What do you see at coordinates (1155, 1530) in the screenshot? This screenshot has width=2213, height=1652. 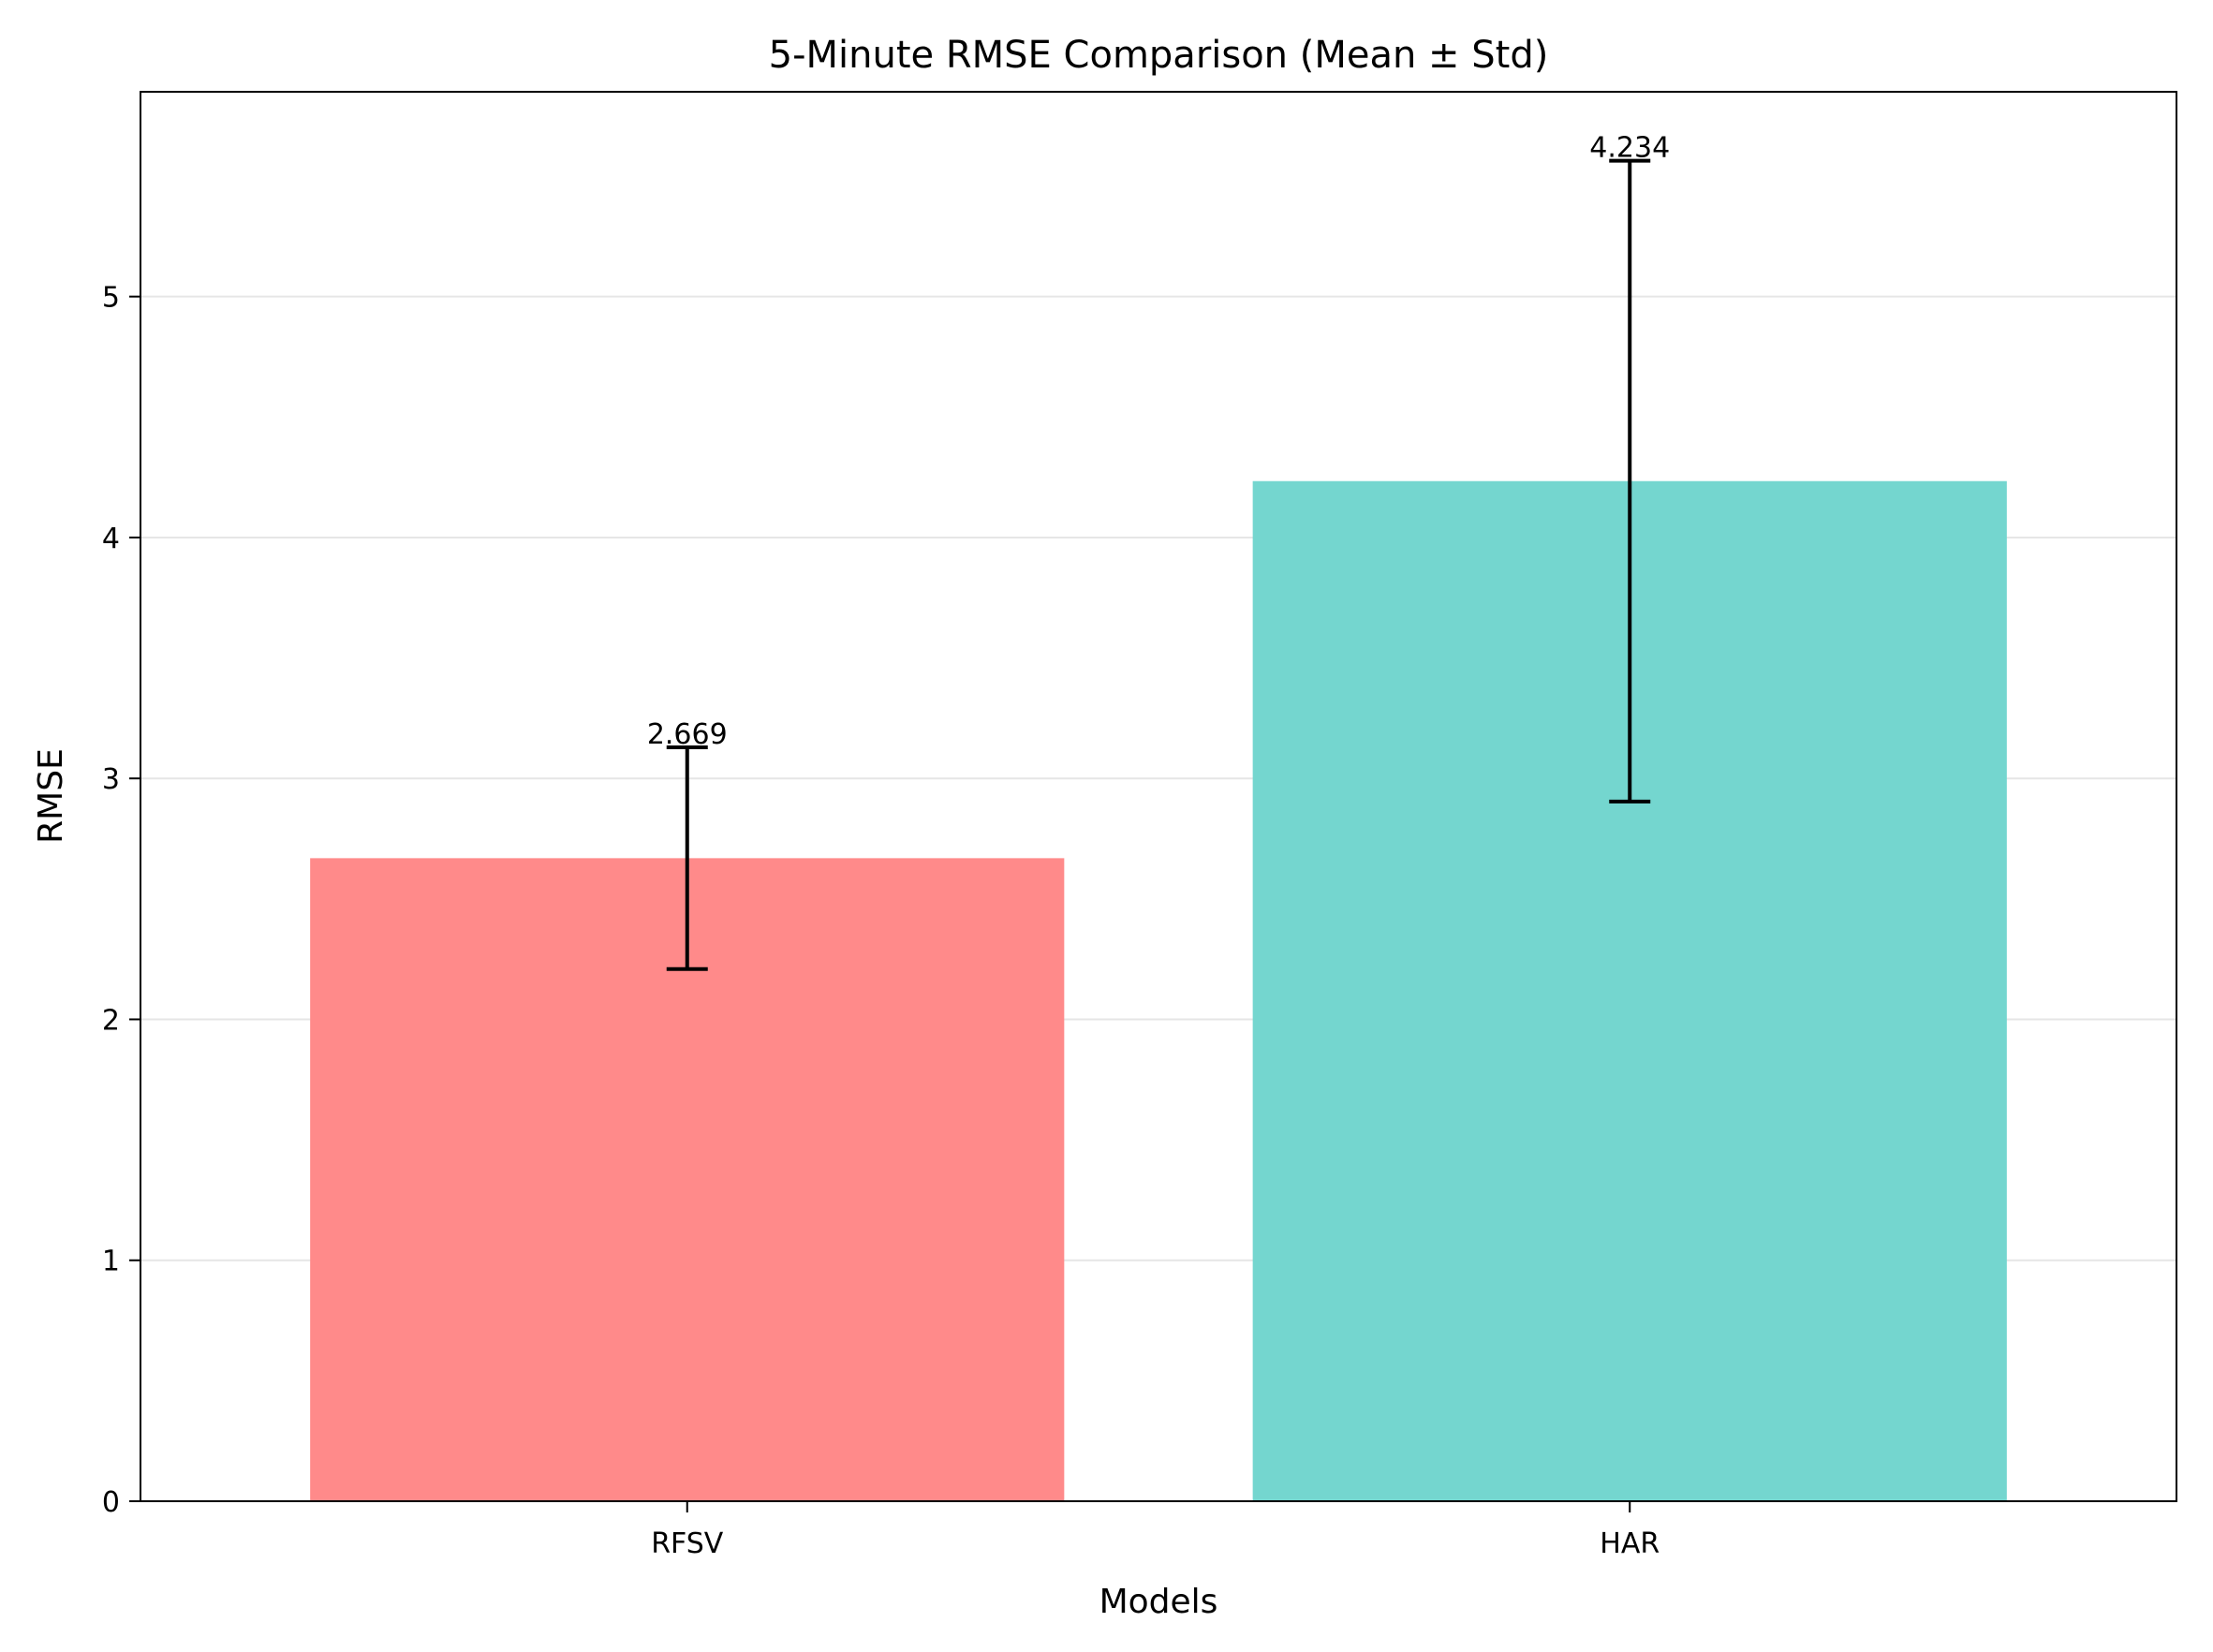 I see `x-axis: RFSV HAR` at bounding box center [1155, 1530].